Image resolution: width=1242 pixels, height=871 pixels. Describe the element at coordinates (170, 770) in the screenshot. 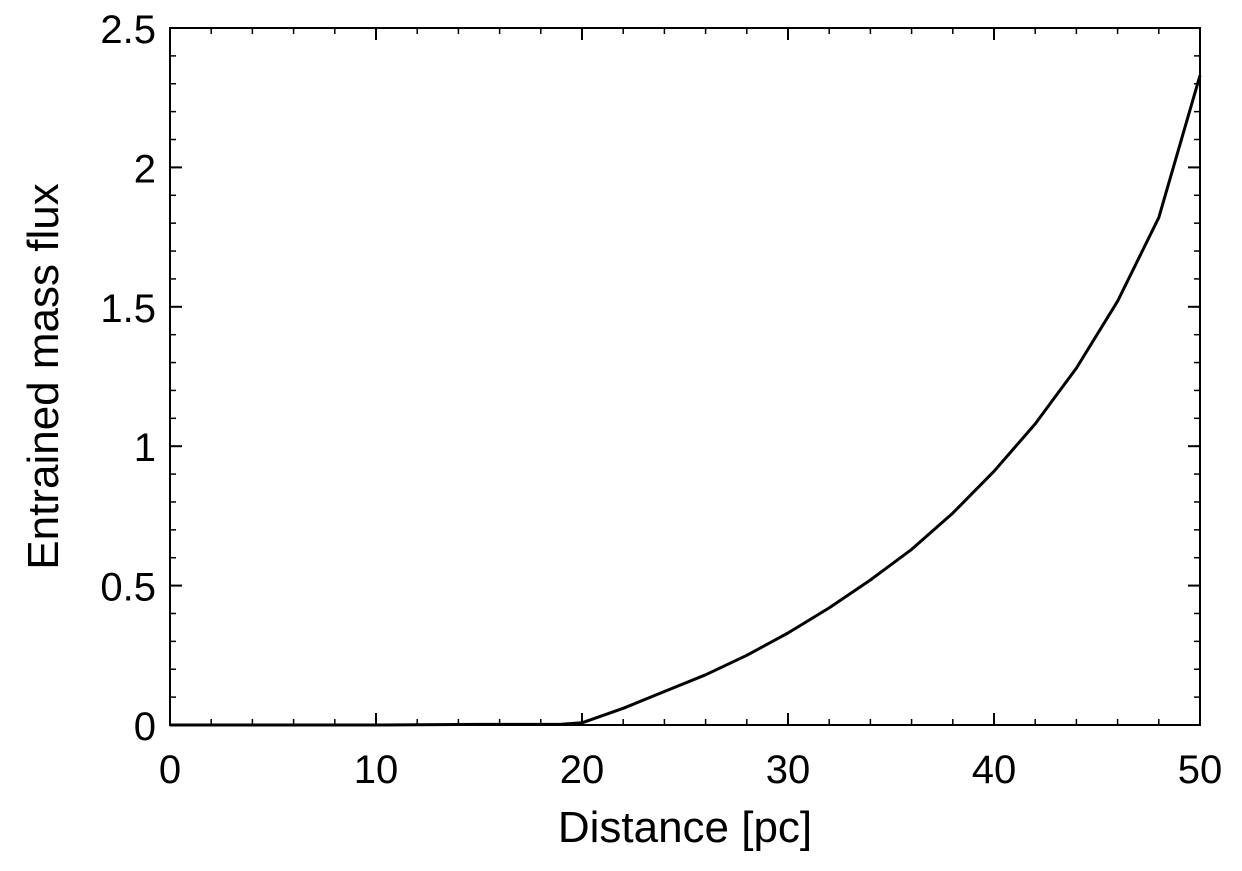

I see `x-tick-label: 0` at that location.